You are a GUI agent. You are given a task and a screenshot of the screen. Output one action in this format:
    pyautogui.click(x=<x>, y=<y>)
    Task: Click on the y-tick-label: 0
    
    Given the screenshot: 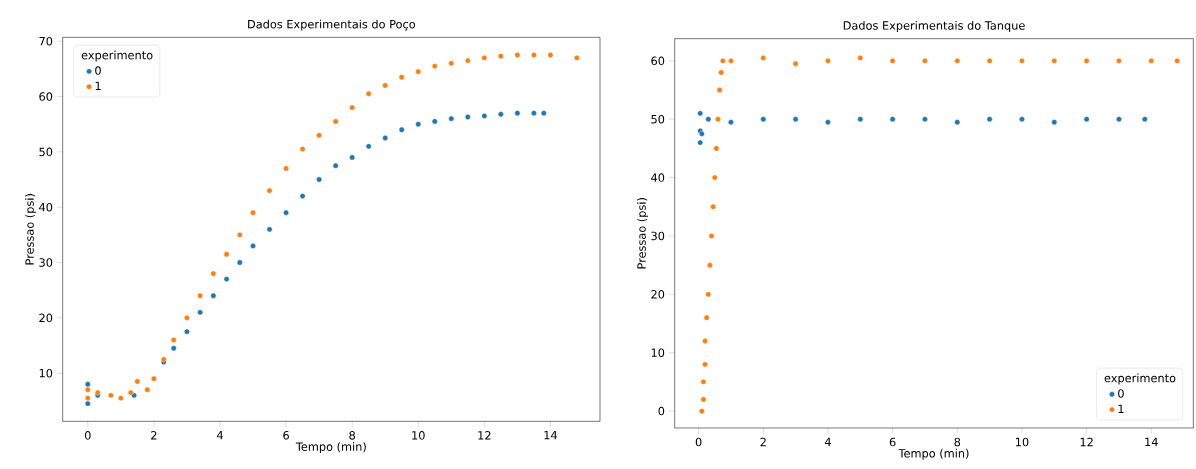 What is the action you would take?
    pyautogui.click(x=661, y=411)
    